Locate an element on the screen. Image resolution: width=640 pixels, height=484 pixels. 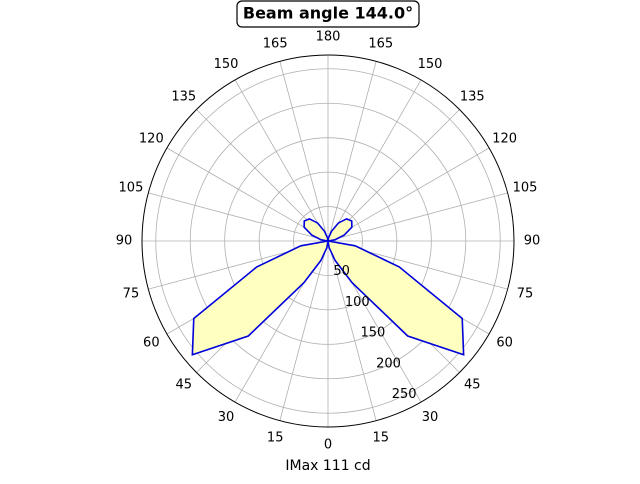
title-box is located at coordinates (328, 14).